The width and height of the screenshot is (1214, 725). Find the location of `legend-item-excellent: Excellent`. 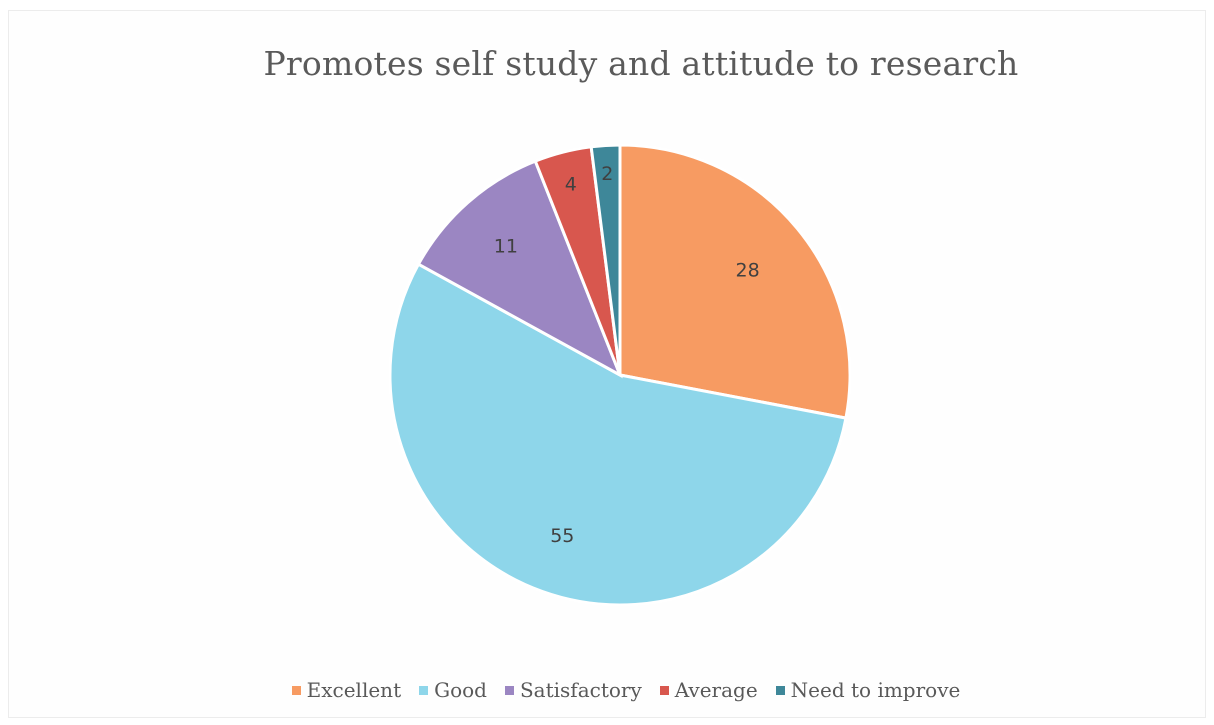

legend-item-excellent: Excellent is located at coordinates (346, 690).